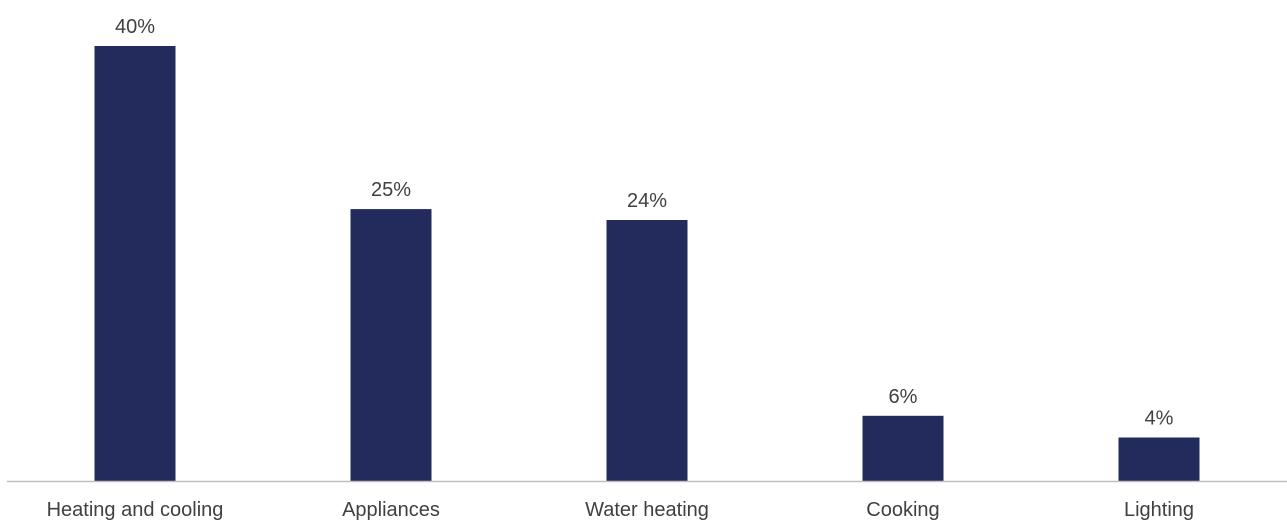 Image resolution: width=1287 pixels, height=525 pixels. What do you see at coordinates (647, 510) in the screenshot?
I see `x-tick-label-water-heating: Water heating` at bounding box center [647, 510].